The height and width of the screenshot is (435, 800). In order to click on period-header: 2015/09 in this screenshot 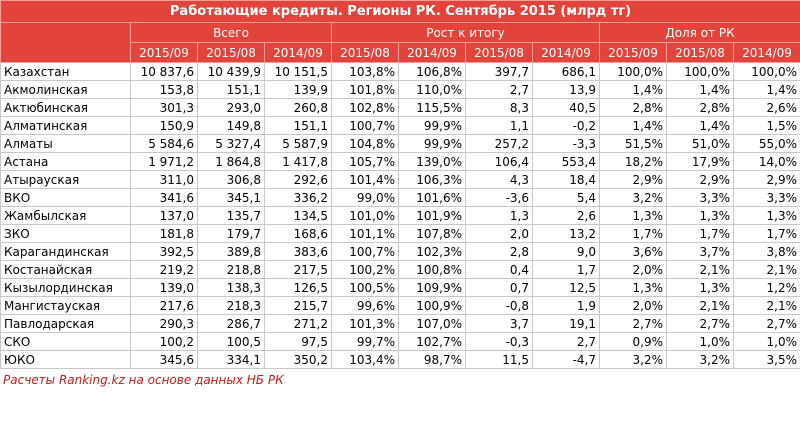, I will do `click(164, 52)`.